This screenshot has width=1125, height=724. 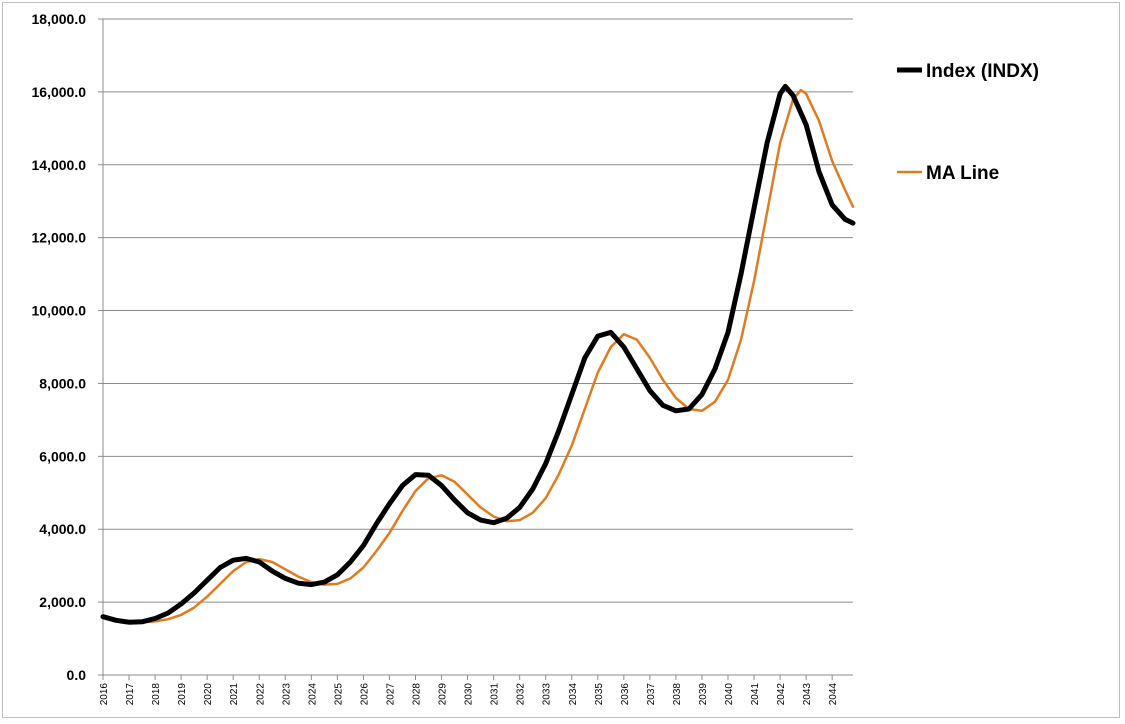 I want to click on x-tick-label: 2023, so click(x=286, y=694).